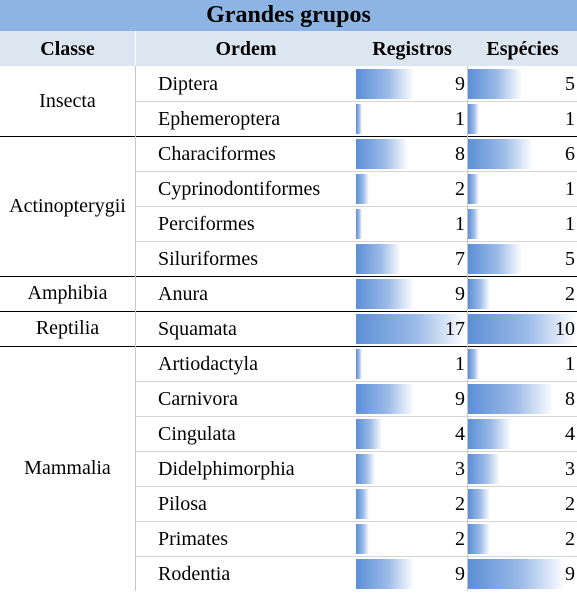 This screenshot has height=593, width=577. I want to click on header-especies: Espécies, so click(522, 48).